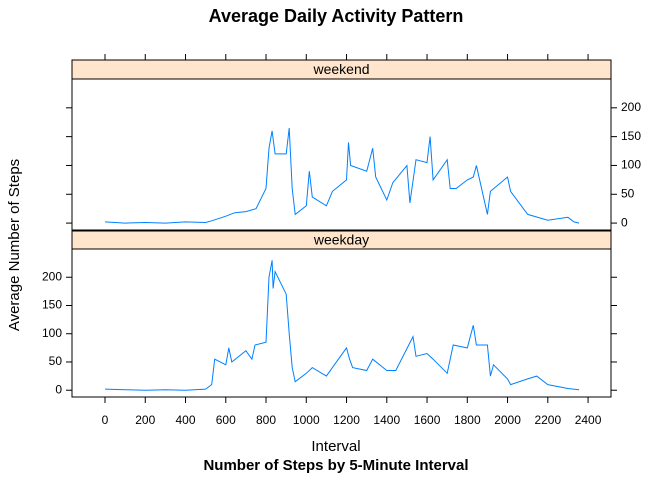 This screenshot has height=480, width=672. Describe the element at coordinates (336, 16) in the screenshot. I see `chart-title: Average Daily Activity Pattern` at that location.